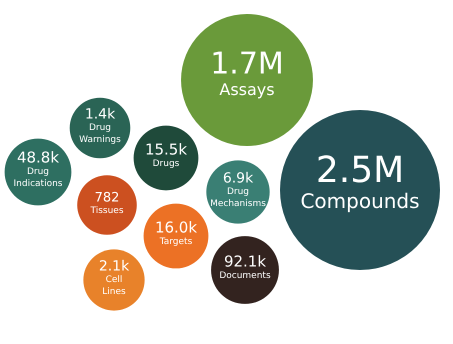 The width and height of the screenshot is (453, 344). Describe the element at coordinates (38, 178) in the screenshot. I see `category-label: Drug Indications` at that location.